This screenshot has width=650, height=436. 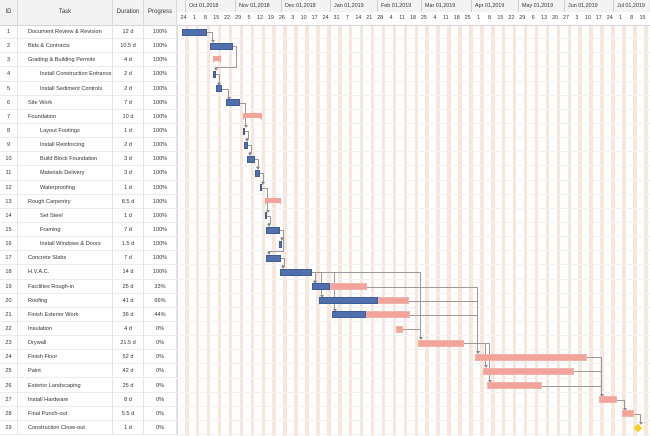 I want to click on table-row: 10 Build Block Foundation 3 d 100%, so click(x=88, y=159).